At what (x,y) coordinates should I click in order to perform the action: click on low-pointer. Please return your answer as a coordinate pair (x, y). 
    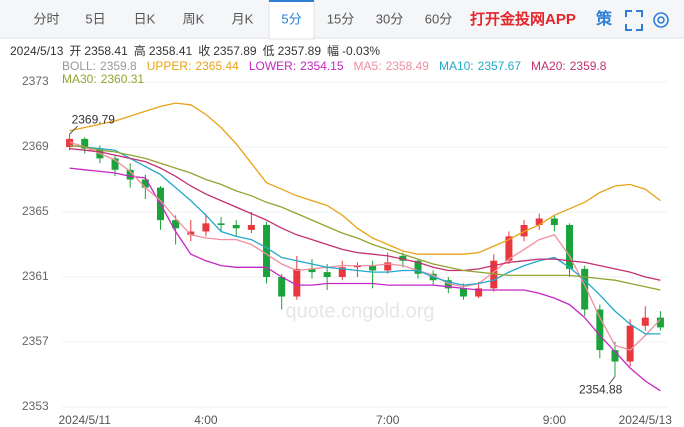
    Looking at the image, I should click on (612, 380).